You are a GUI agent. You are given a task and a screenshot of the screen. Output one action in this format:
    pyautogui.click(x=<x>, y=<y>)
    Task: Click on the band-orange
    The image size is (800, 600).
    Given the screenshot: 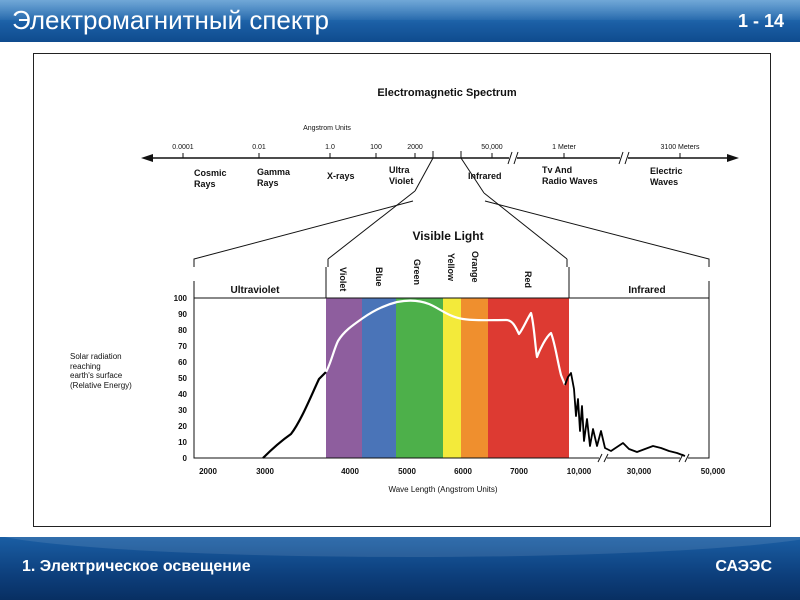 What is the action you would take?
    pyautogui.click(x=474, y=378)
    